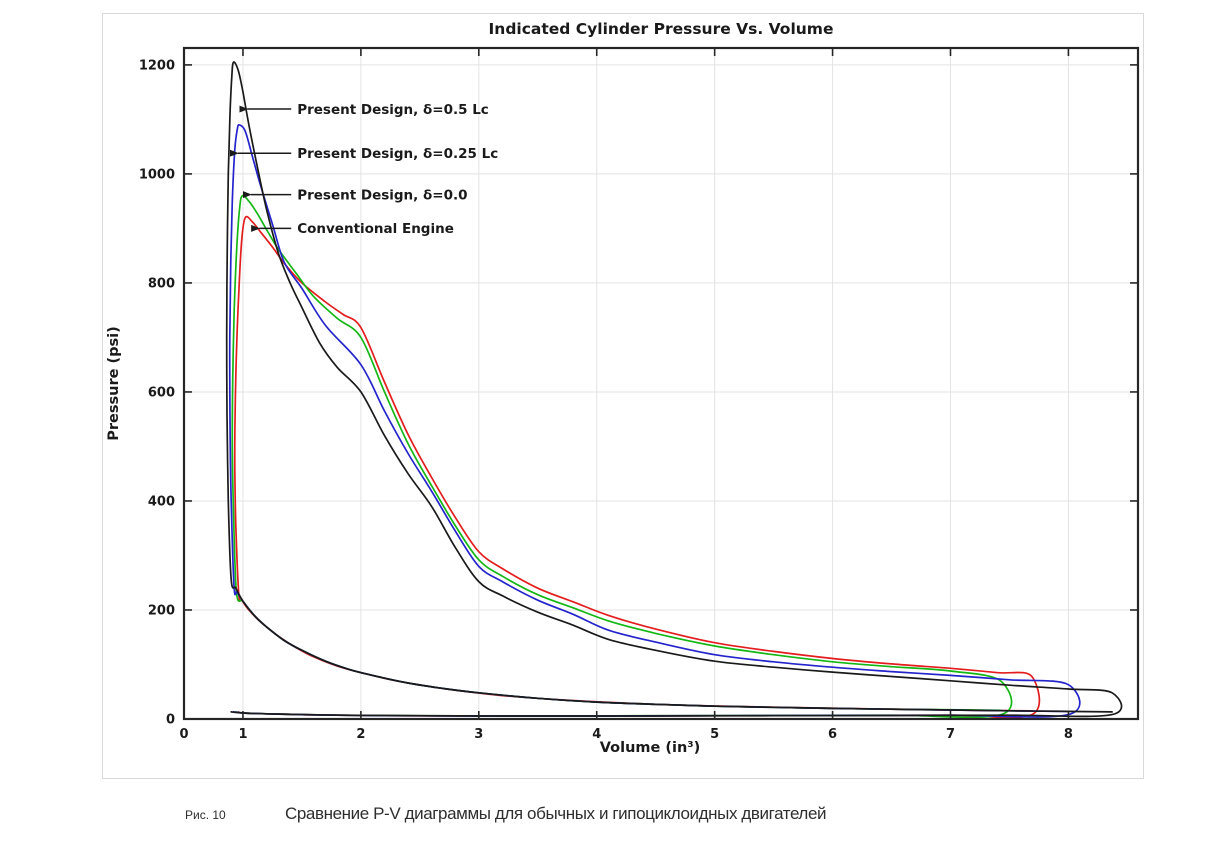  I want to click on annotation-label-0: Present Design, δ=0.5 Lc, so click(393, 110).